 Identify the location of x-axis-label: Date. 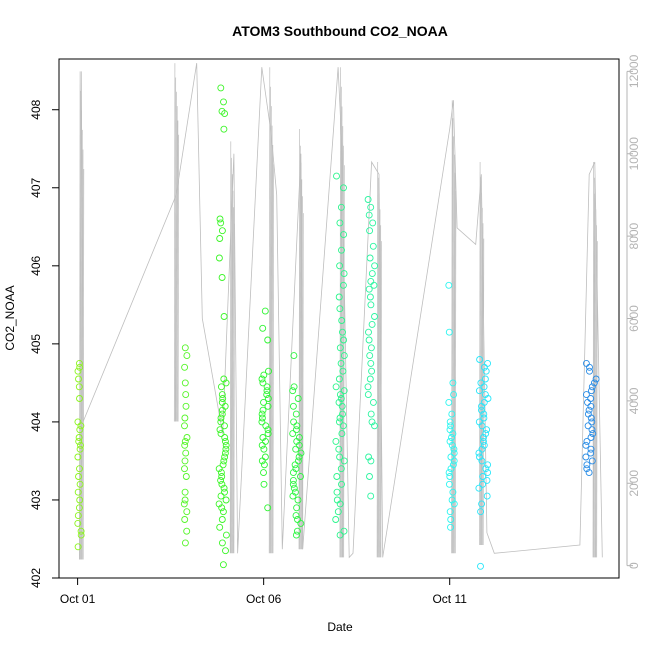
(340, 627).